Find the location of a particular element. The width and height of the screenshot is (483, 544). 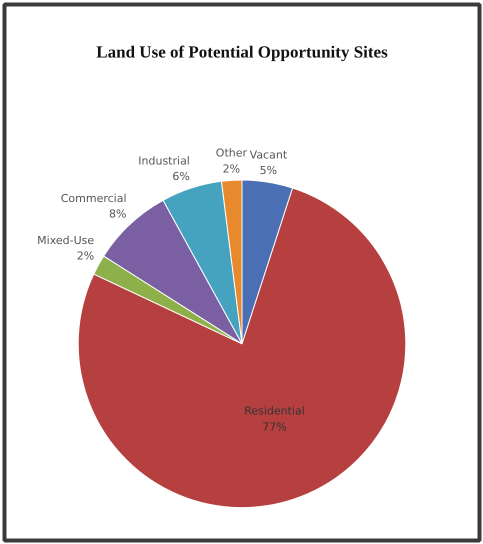

slice-label: Vacant is located at coordinates (269, 155).